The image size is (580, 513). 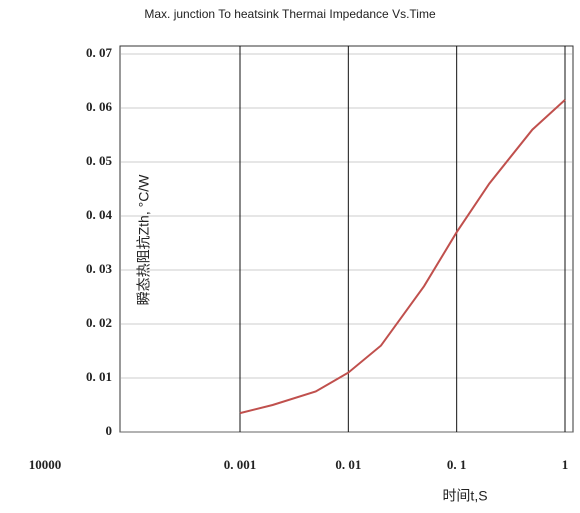 I want to click on x-tick-label: 0. 1, so click(x=457, y=464).